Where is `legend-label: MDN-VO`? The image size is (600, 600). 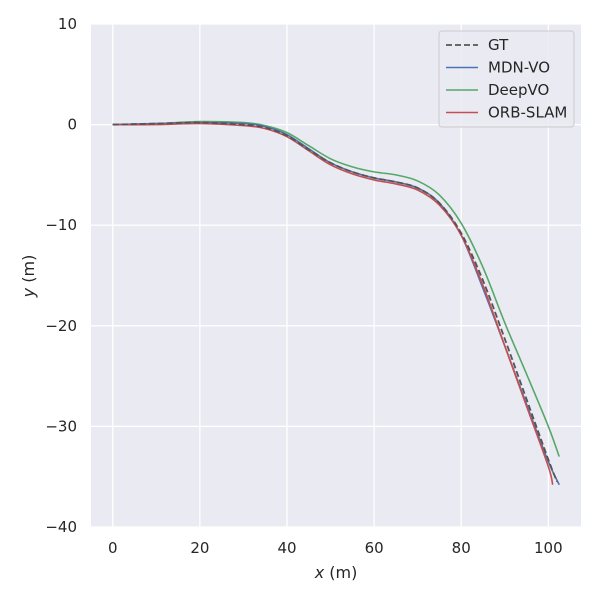 legend-label: MDN-VO is located at coordinates (519, 68).